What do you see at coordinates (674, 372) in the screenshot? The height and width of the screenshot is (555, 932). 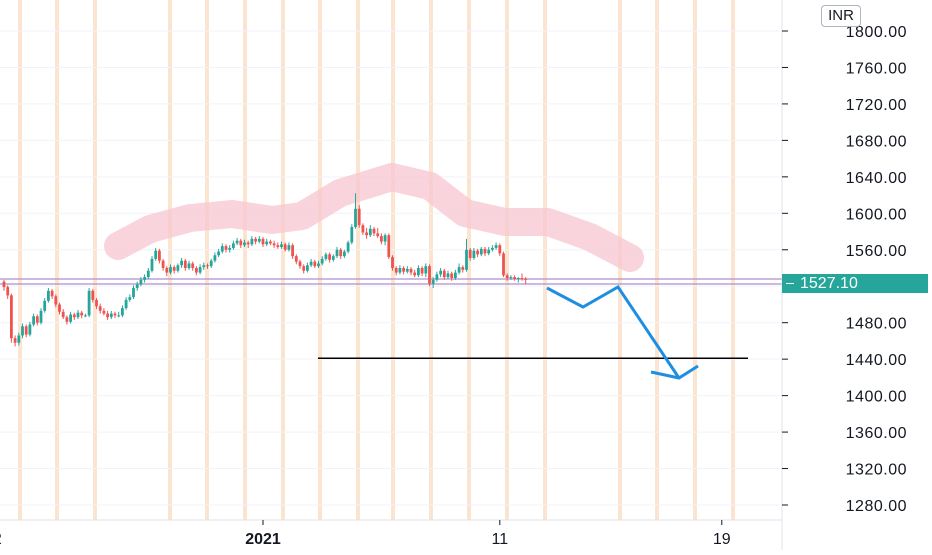 I see `projection-bounce` at bounding box center [674, 372].